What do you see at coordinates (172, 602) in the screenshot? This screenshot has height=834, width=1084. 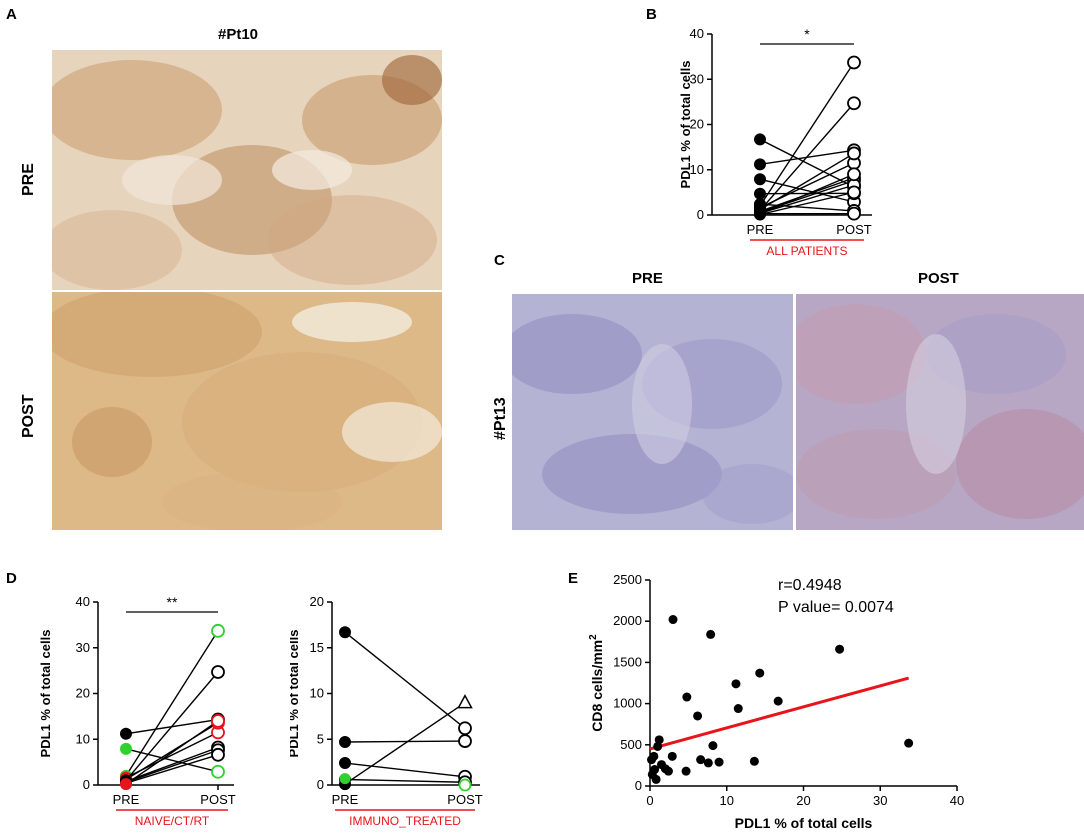 I see `significance-mark: **` at bounding box center [172, 602].